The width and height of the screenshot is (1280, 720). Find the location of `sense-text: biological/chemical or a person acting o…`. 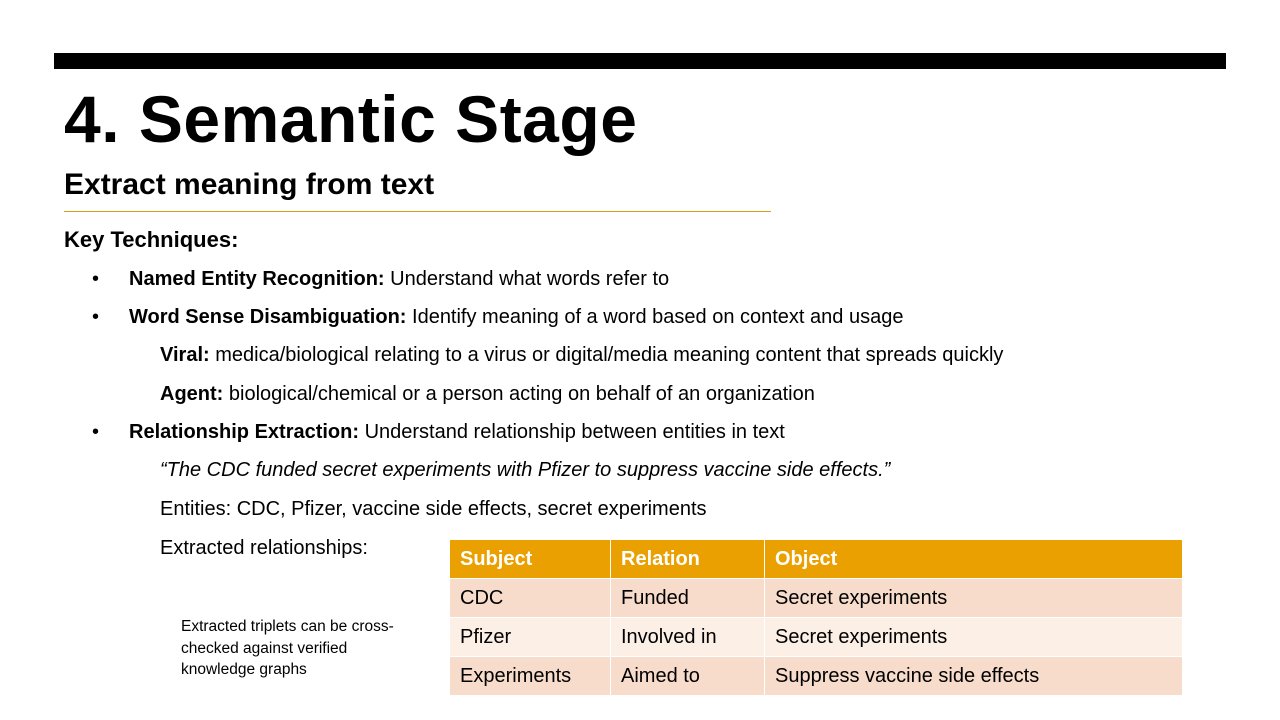

sense-text: biological/chemical or a person acting o… is located at coordinates (519, 394).